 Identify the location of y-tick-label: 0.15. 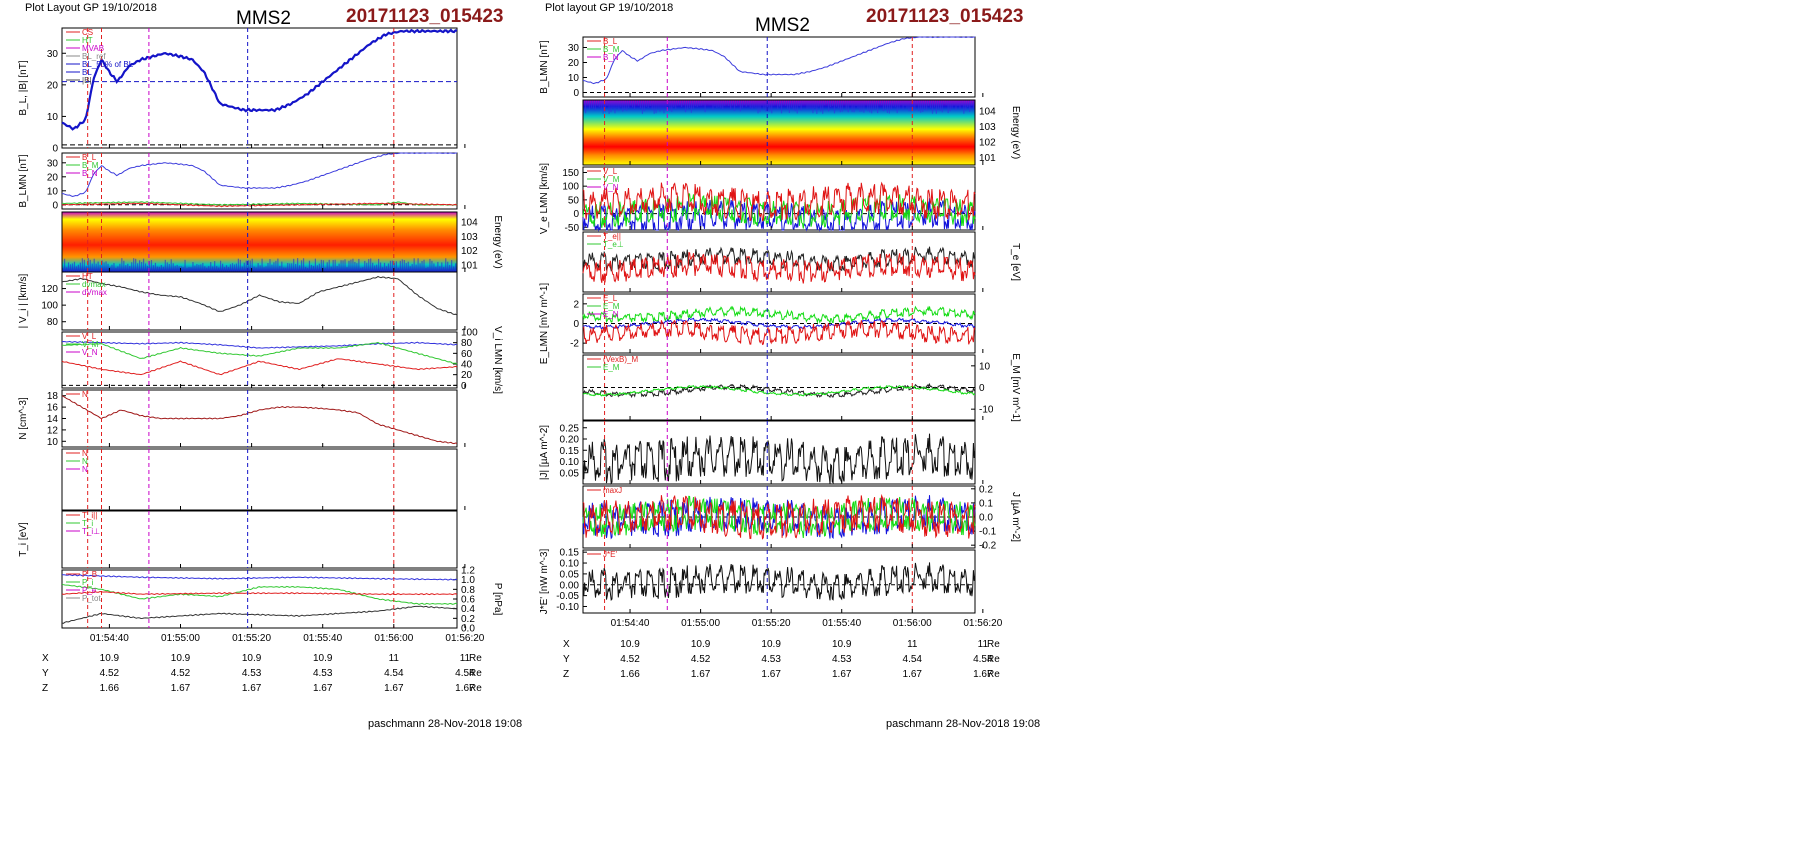
(570, 553).